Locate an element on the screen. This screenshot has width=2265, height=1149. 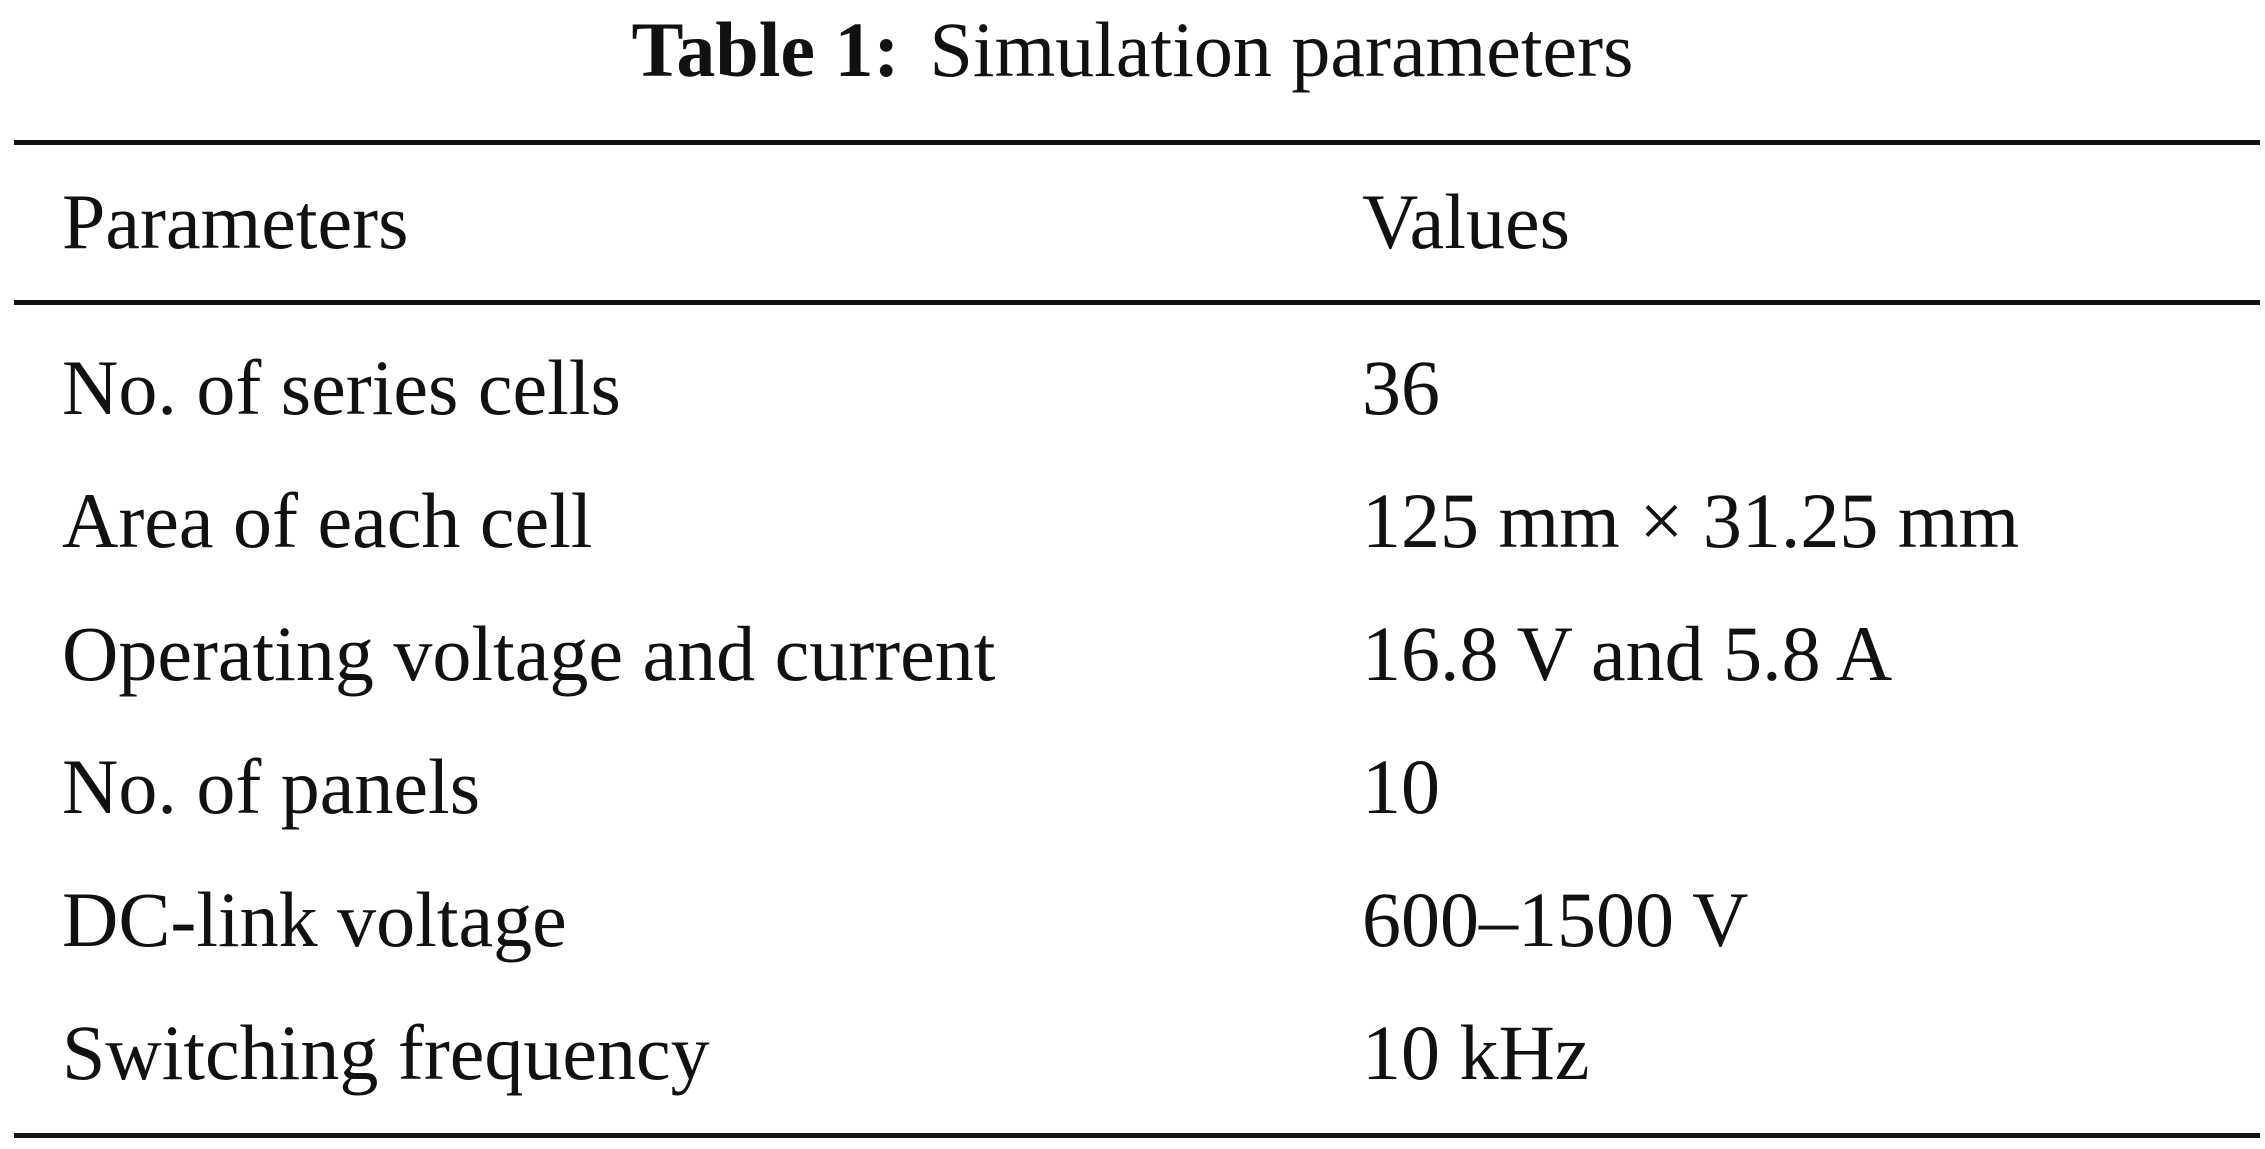
row-6-value: 10 kHz is located at coordinates (1476, 1052).